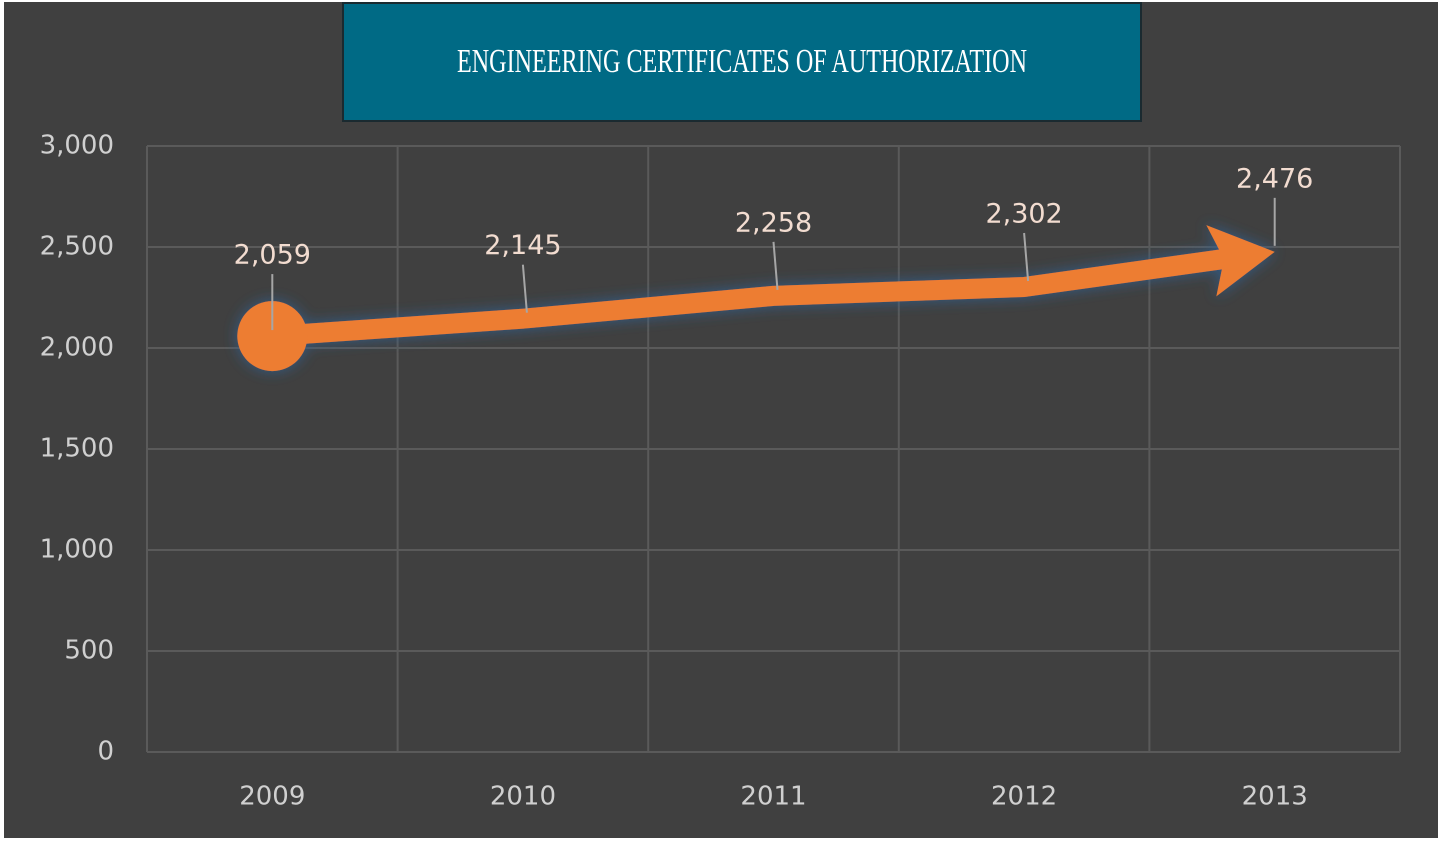  What do you see at coordinates (774, 294) in the screenshot?
I see `series-line` at bounding box center [774, 294].